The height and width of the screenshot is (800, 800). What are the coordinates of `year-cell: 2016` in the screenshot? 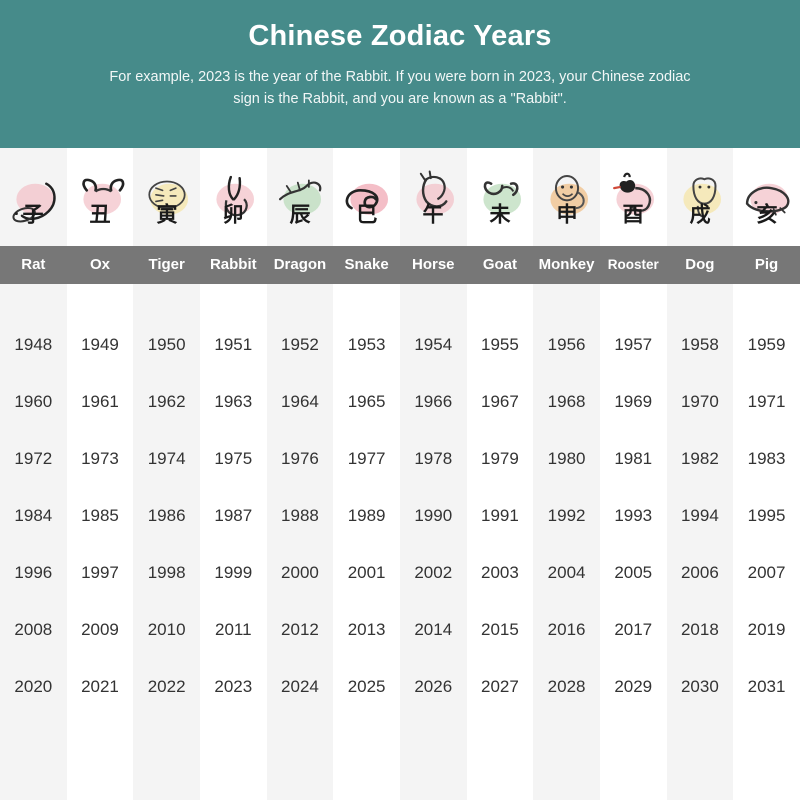 It's located at (566, 629).